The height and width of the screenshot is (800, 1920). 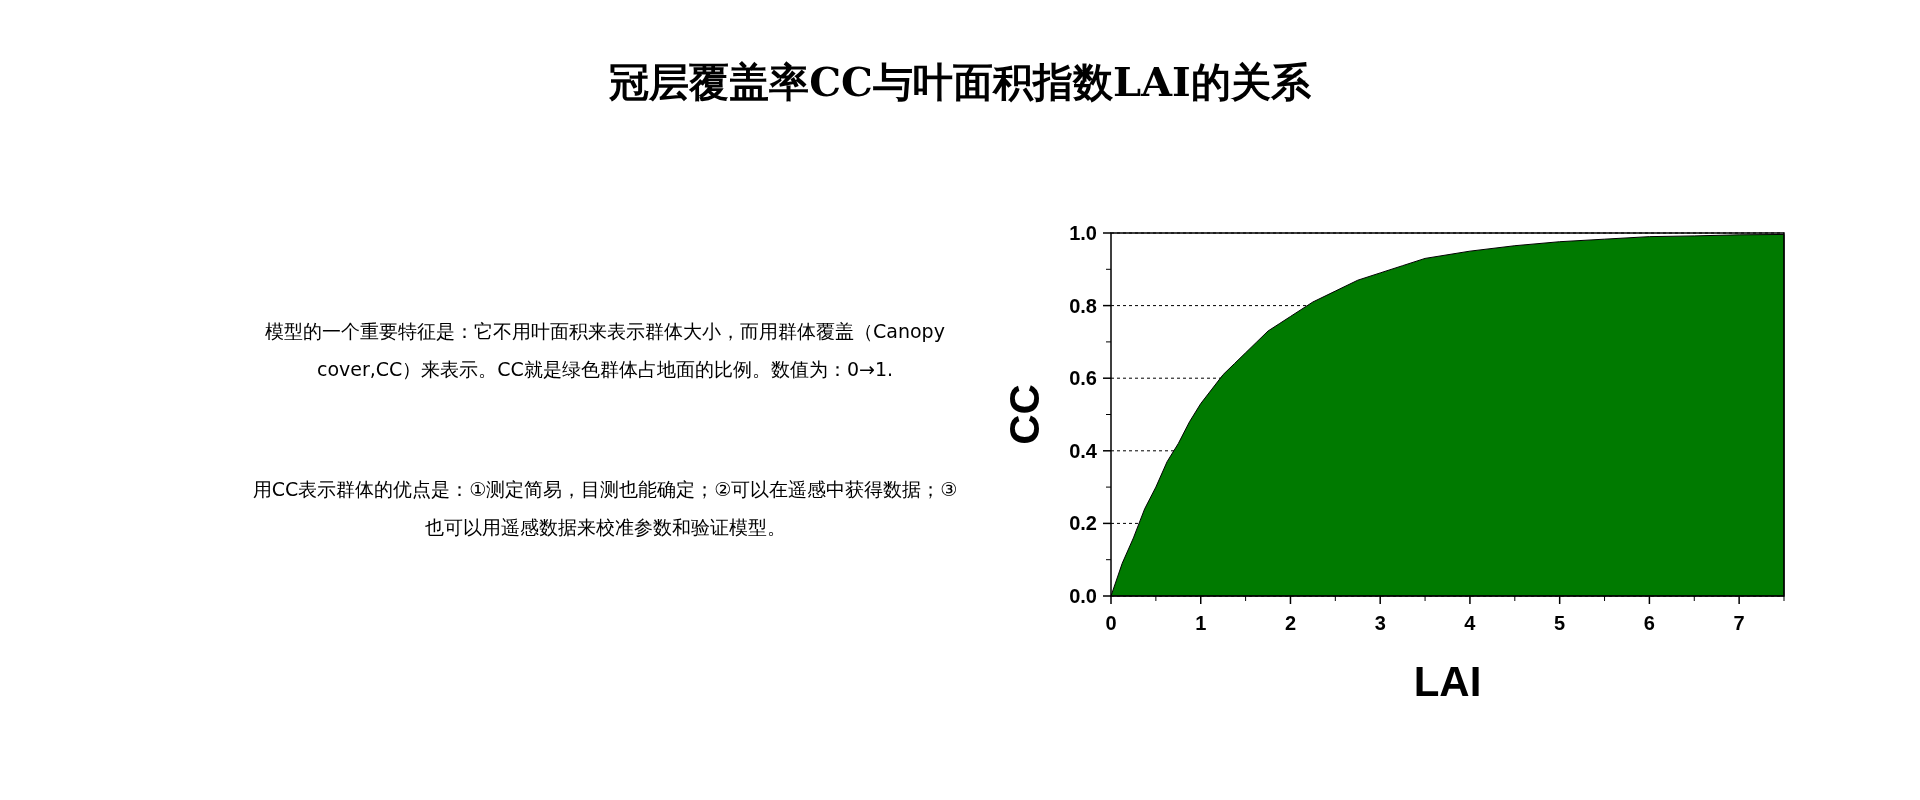 What do you see at coordinates (1290, 623) in the screenshot?
I see `x-tick-label: 2` at bounding box center [1290, 623].